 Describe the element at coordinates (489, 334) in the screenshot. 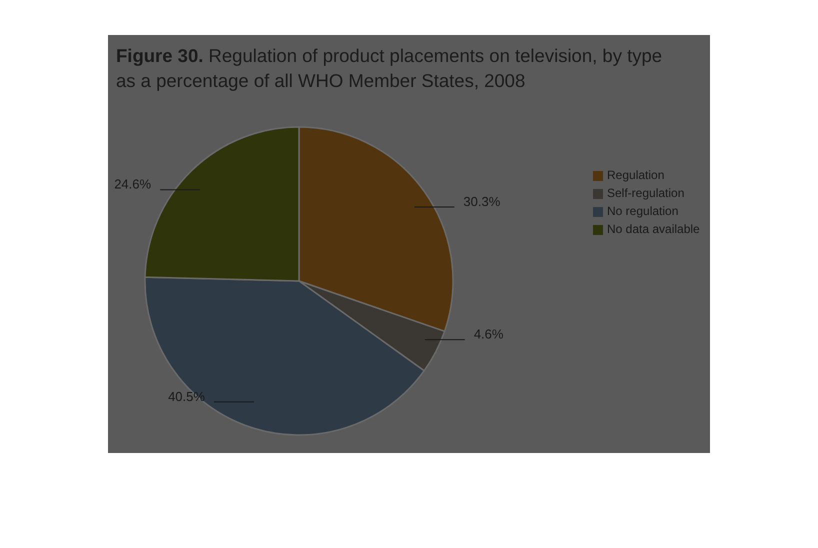

I see `data-label: 4.6%` at that location.